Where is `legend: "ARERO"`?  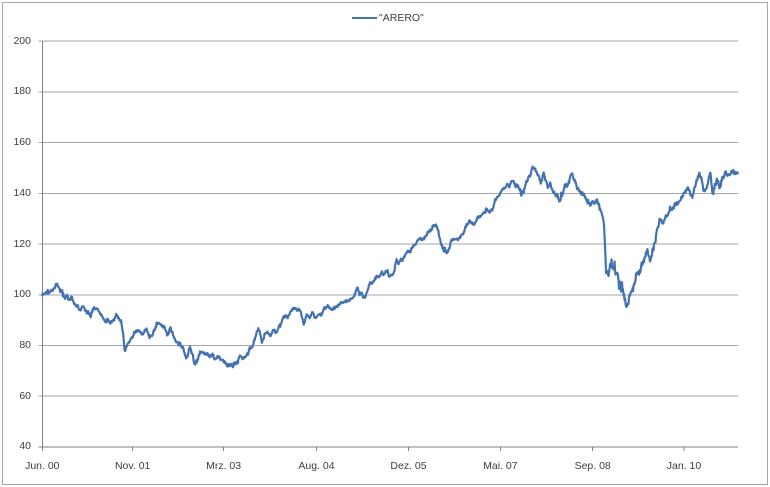 legend: "ARERO" is located at coordinates (388, 18).